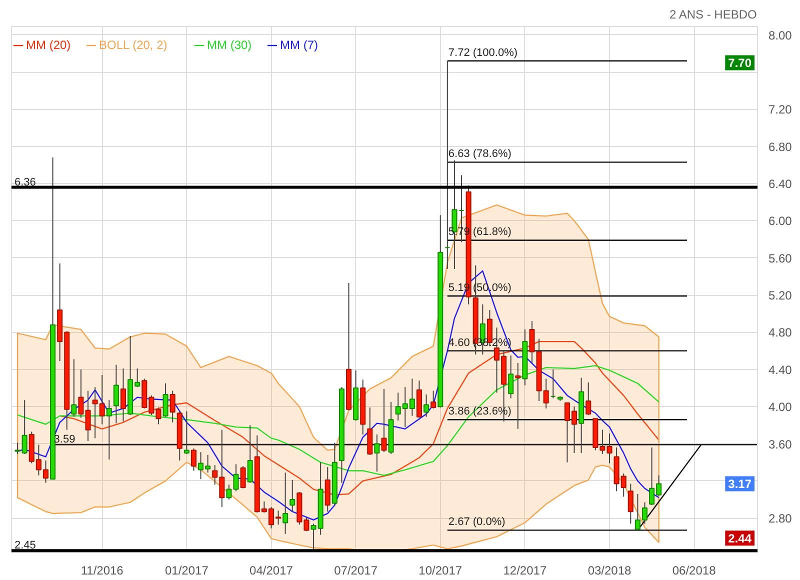 The width and height of the screenshot is (800, 580). I want to click on ref-line-label: 2.45, so click(25, 546).